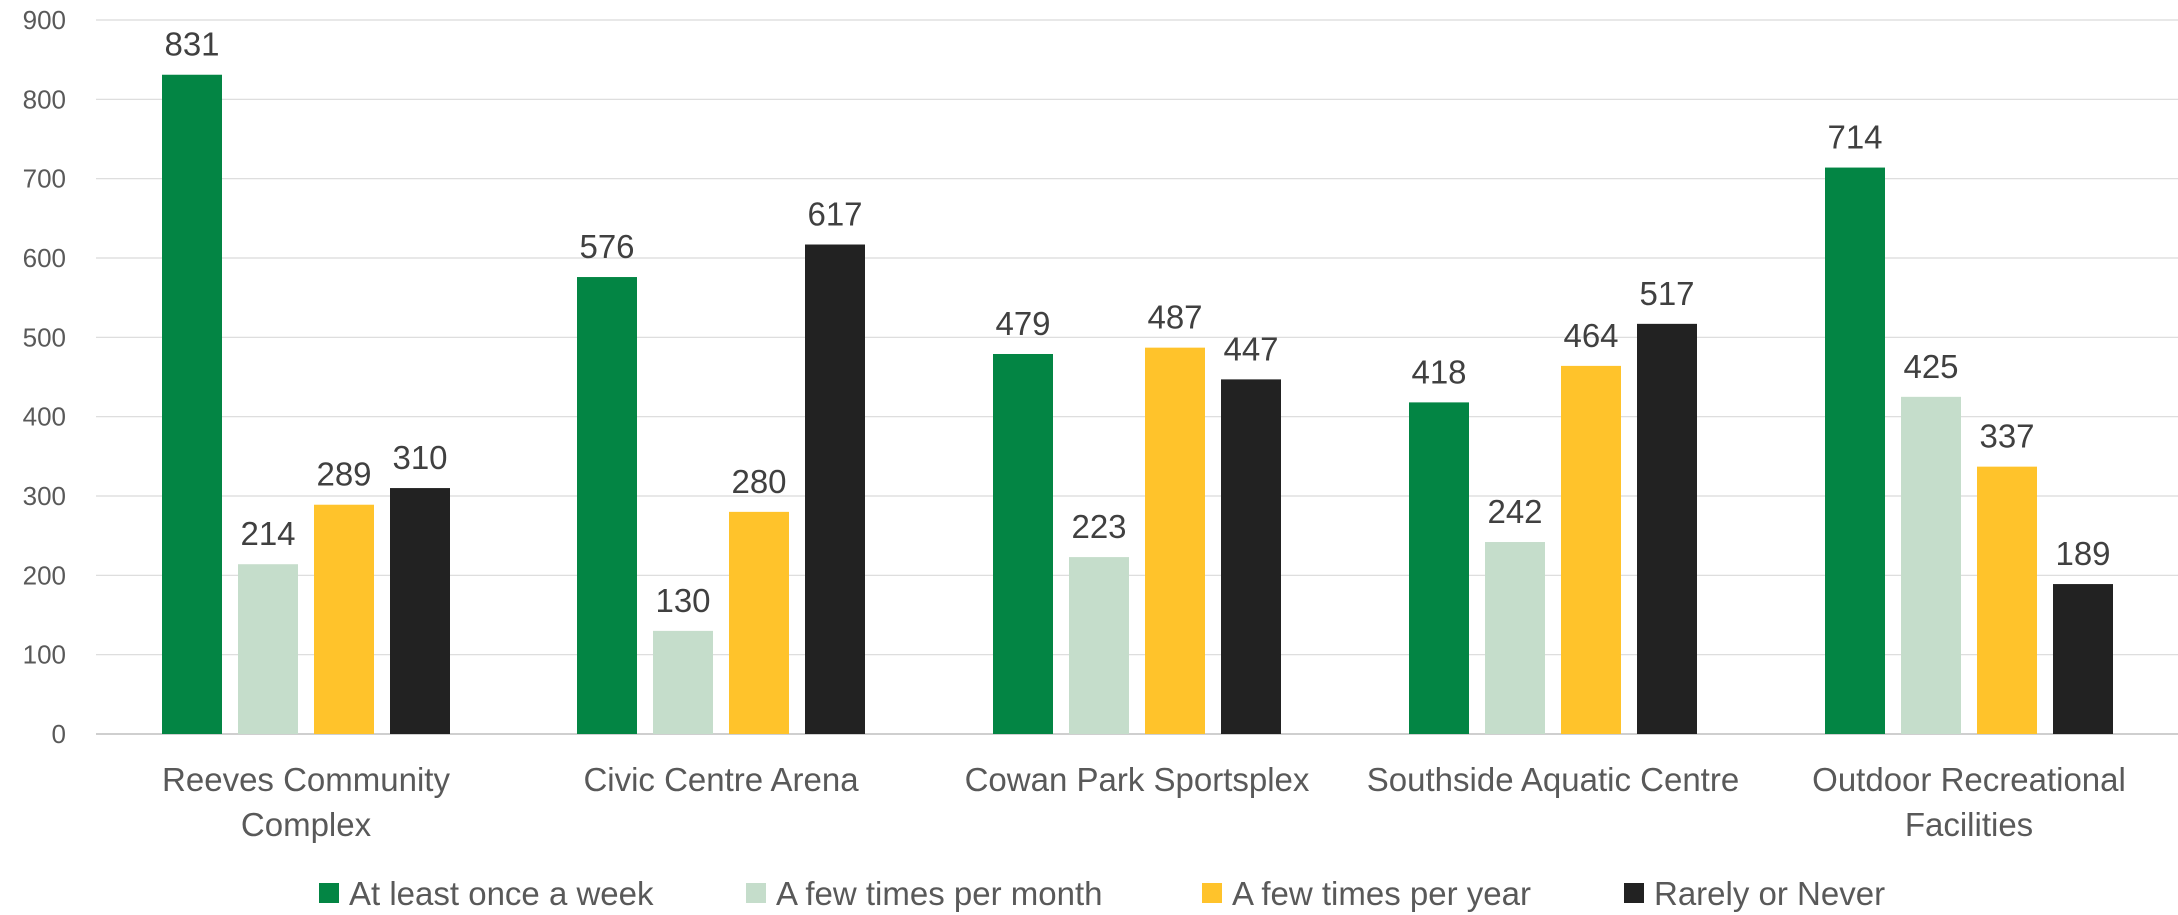 This screenshot has height=915, width=2178. What do you see at coordinates (1514, 511) in the screenshot?
I see `data-label: 242` at bounding box center [1514, 511].